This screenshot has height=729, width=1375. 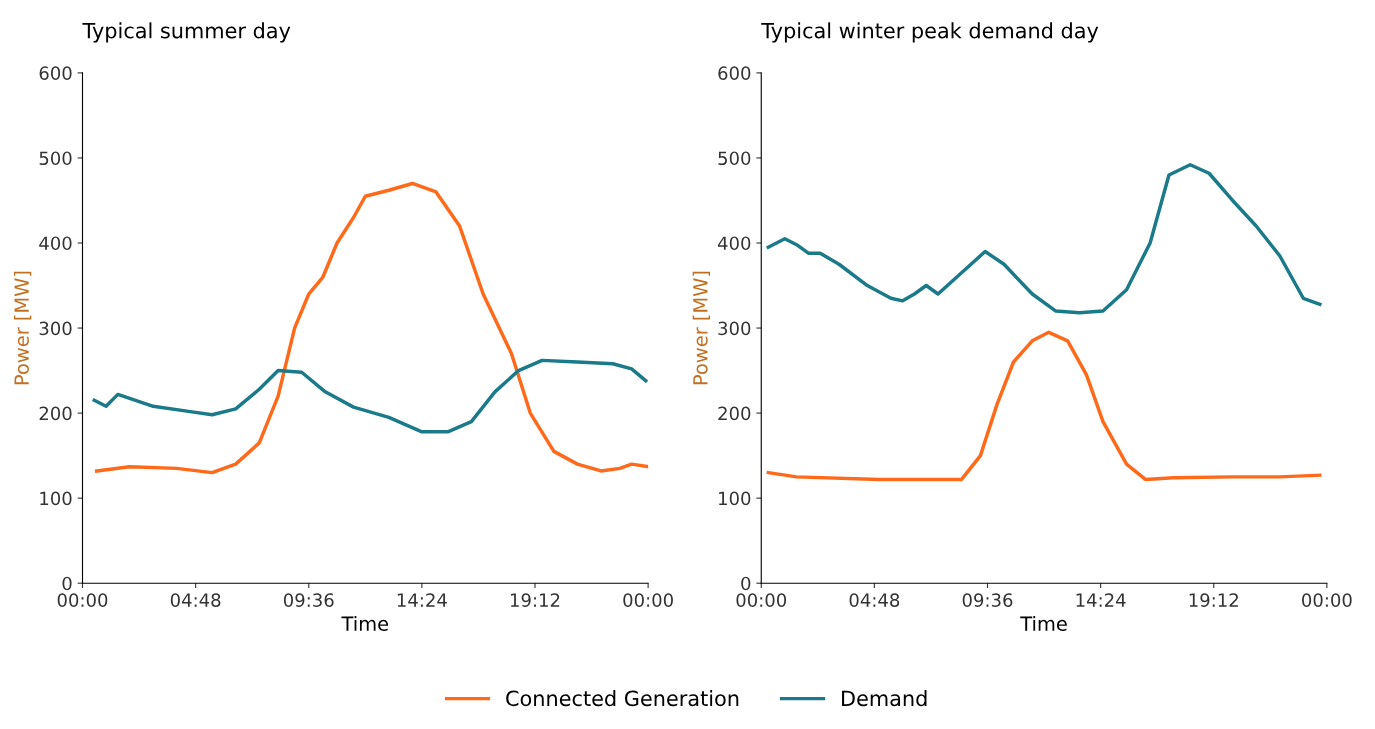 I want to click on chart-title: Typical summer day, so click(x=186, y=32).